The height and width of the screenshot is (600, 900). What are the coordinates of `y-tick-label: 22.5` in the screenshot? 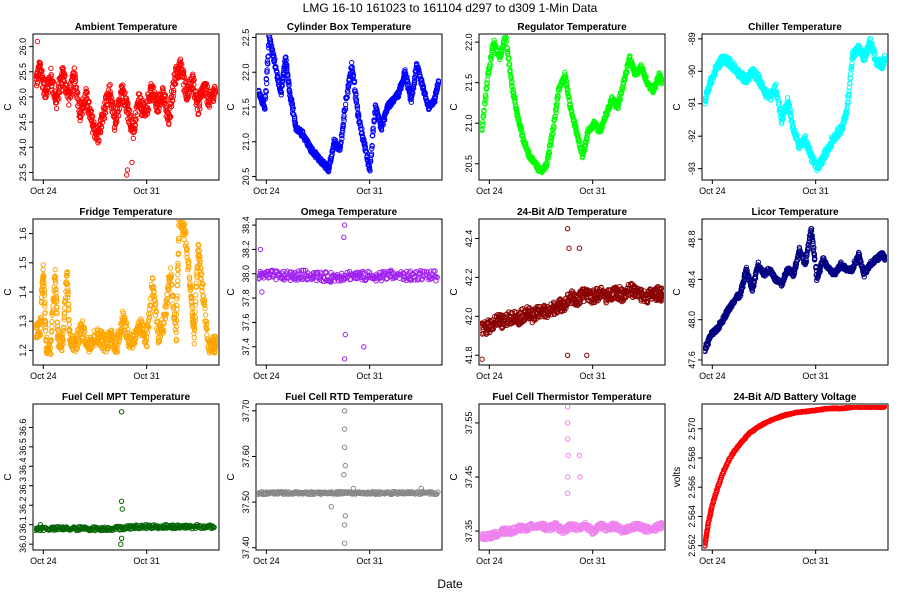 It's located at (246, 38).